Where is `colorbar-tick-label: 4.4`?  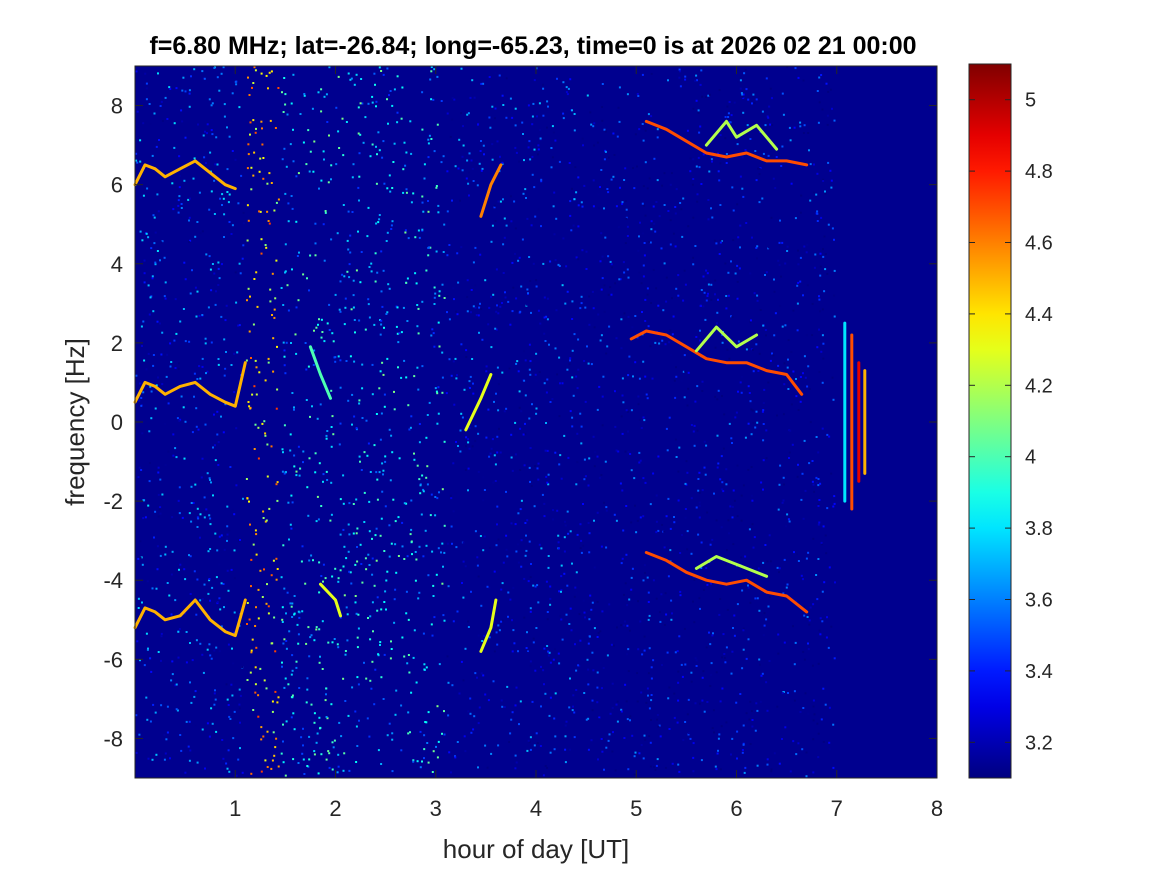
colorbar-tick-label: 4.4 is located at coordinates (1039, 315).